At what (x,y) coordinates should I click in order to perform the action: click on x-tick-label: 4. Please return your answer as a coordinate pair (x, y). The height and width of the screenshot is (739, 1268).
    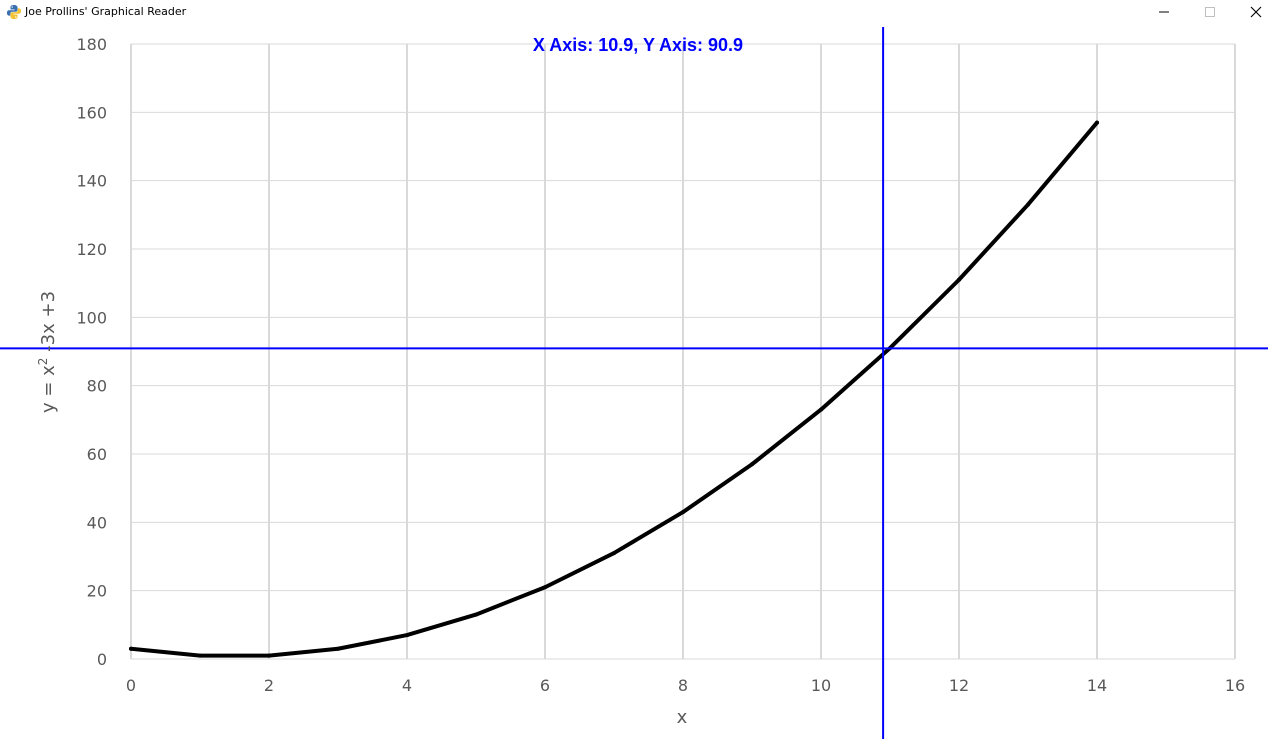
    Looking at the image, I should click on (407, 685).